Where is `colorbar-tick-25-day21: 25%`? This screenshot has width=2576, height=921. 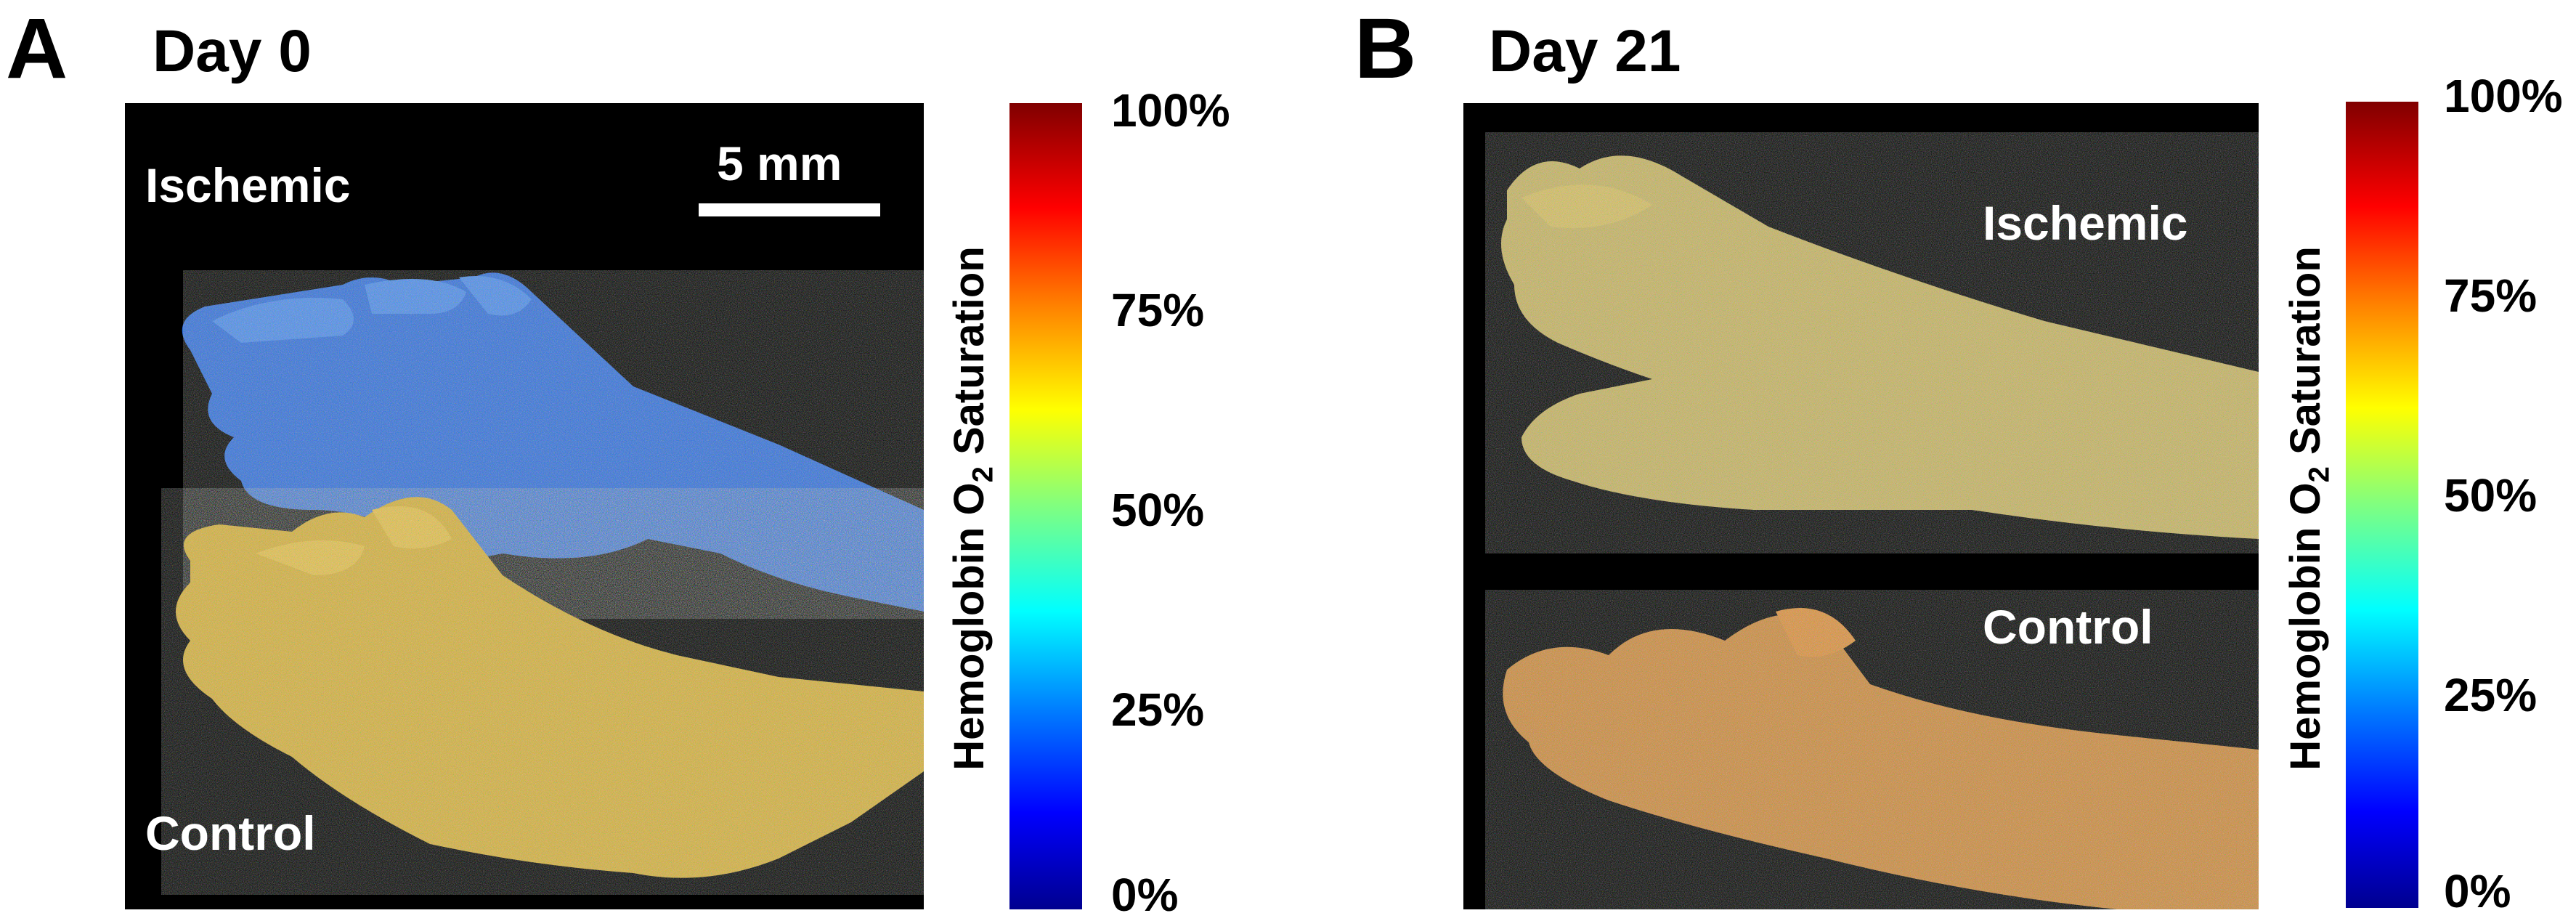
colorbar-tick-25-day21: 25% is located at coordinates (2491, 695).